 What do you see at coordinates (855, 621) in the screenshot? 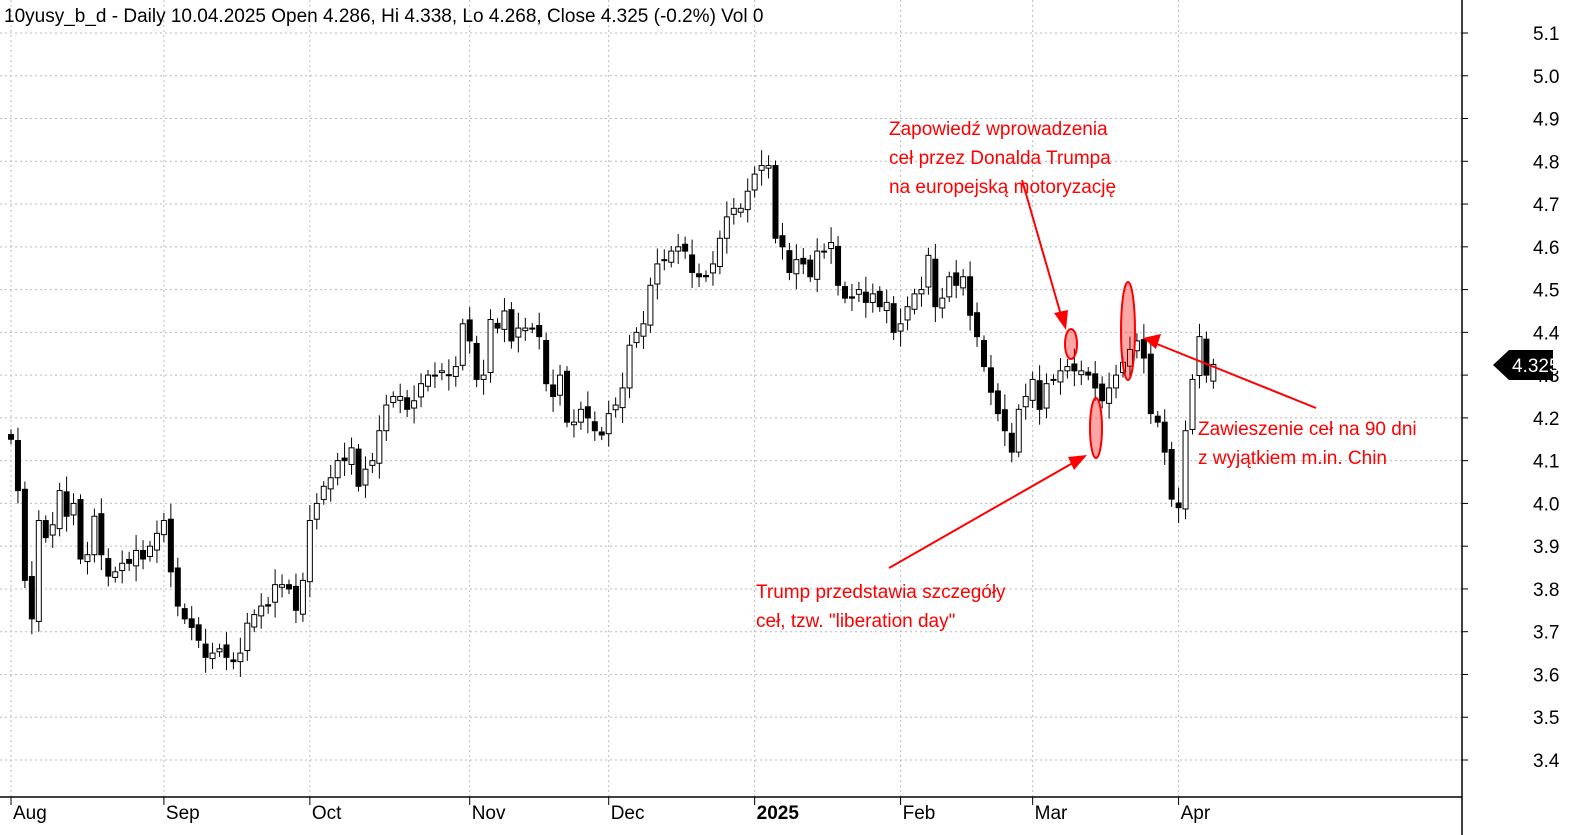
I see `annotation-text-line: ceł, tzw. "liberation day"` at bounding box center [855, 621].